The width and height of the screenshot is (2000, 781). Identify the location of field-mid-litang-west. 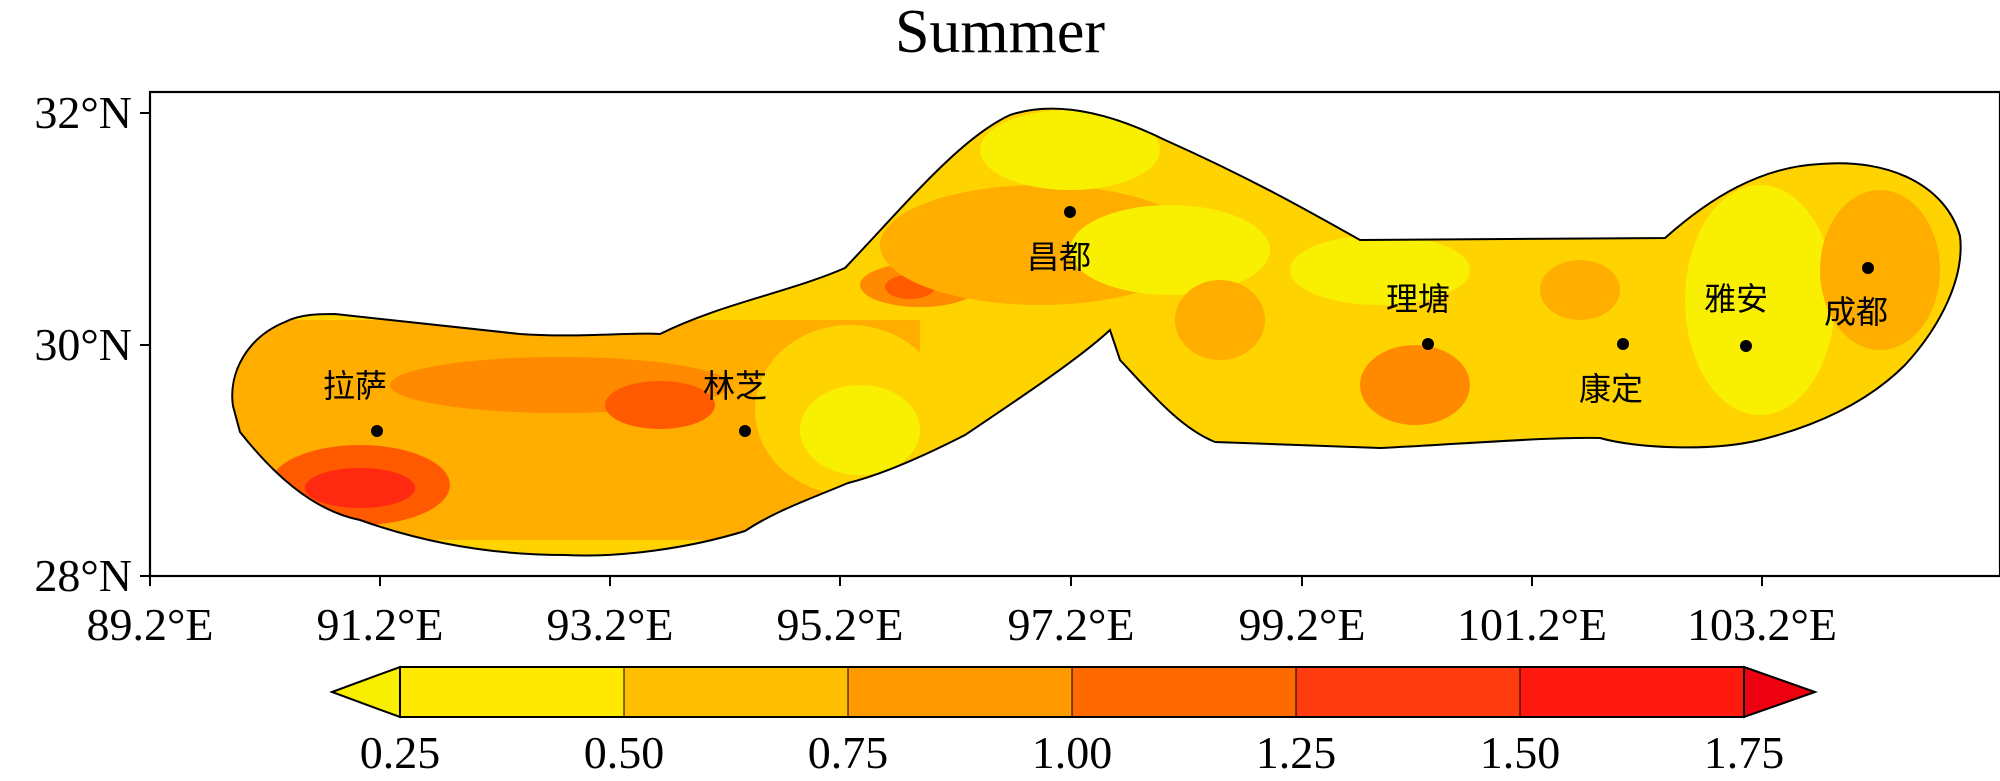
(1220, 320).